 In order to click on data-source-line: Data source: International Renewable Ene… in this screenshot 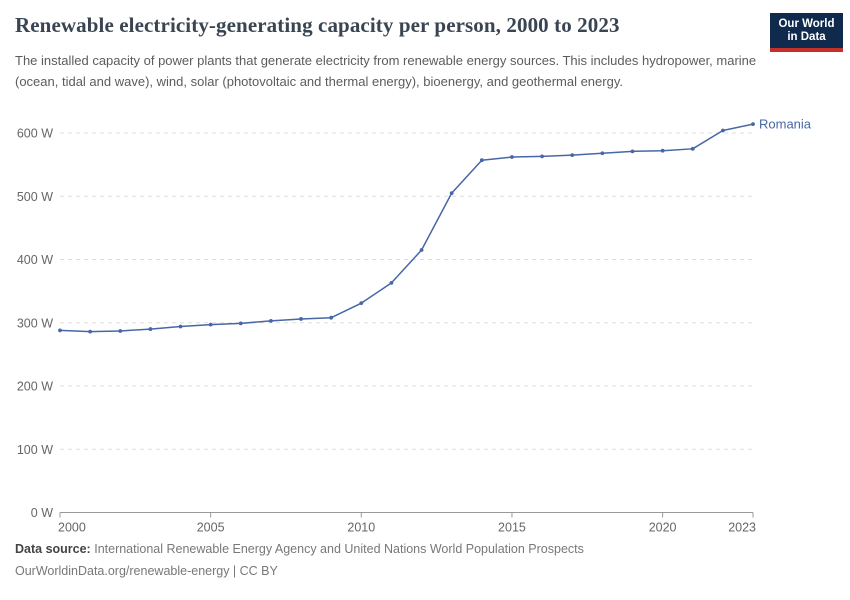, I will do `click(299, 549)`.